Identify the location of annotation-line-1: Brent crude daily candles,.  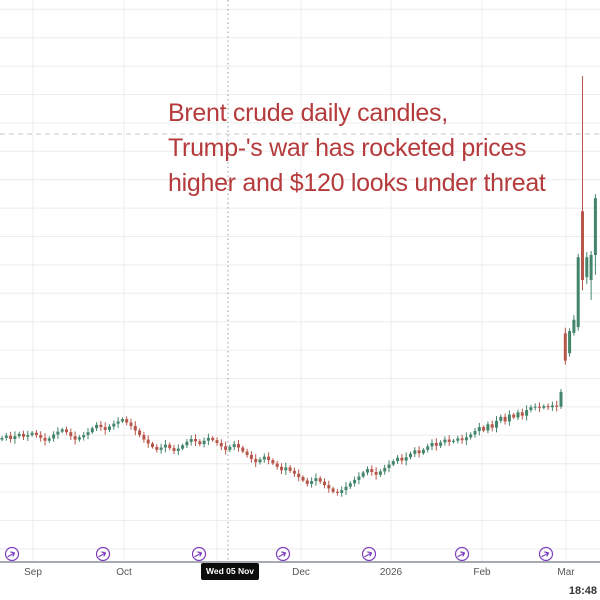
(308, 113).